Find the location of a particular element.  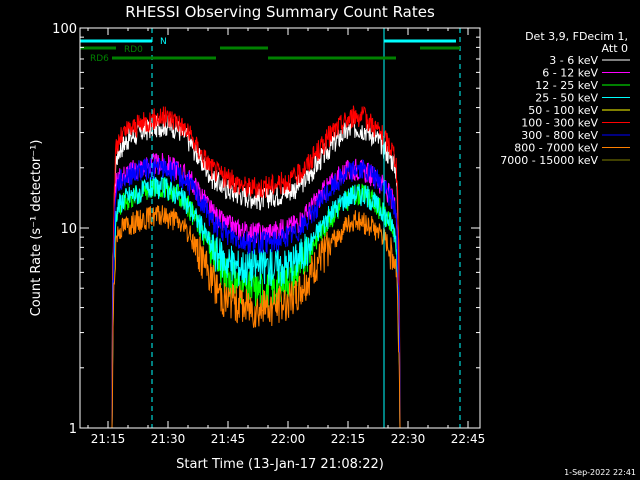

x-tick-label-3: 22:00 is located at coordinates (288, 439).